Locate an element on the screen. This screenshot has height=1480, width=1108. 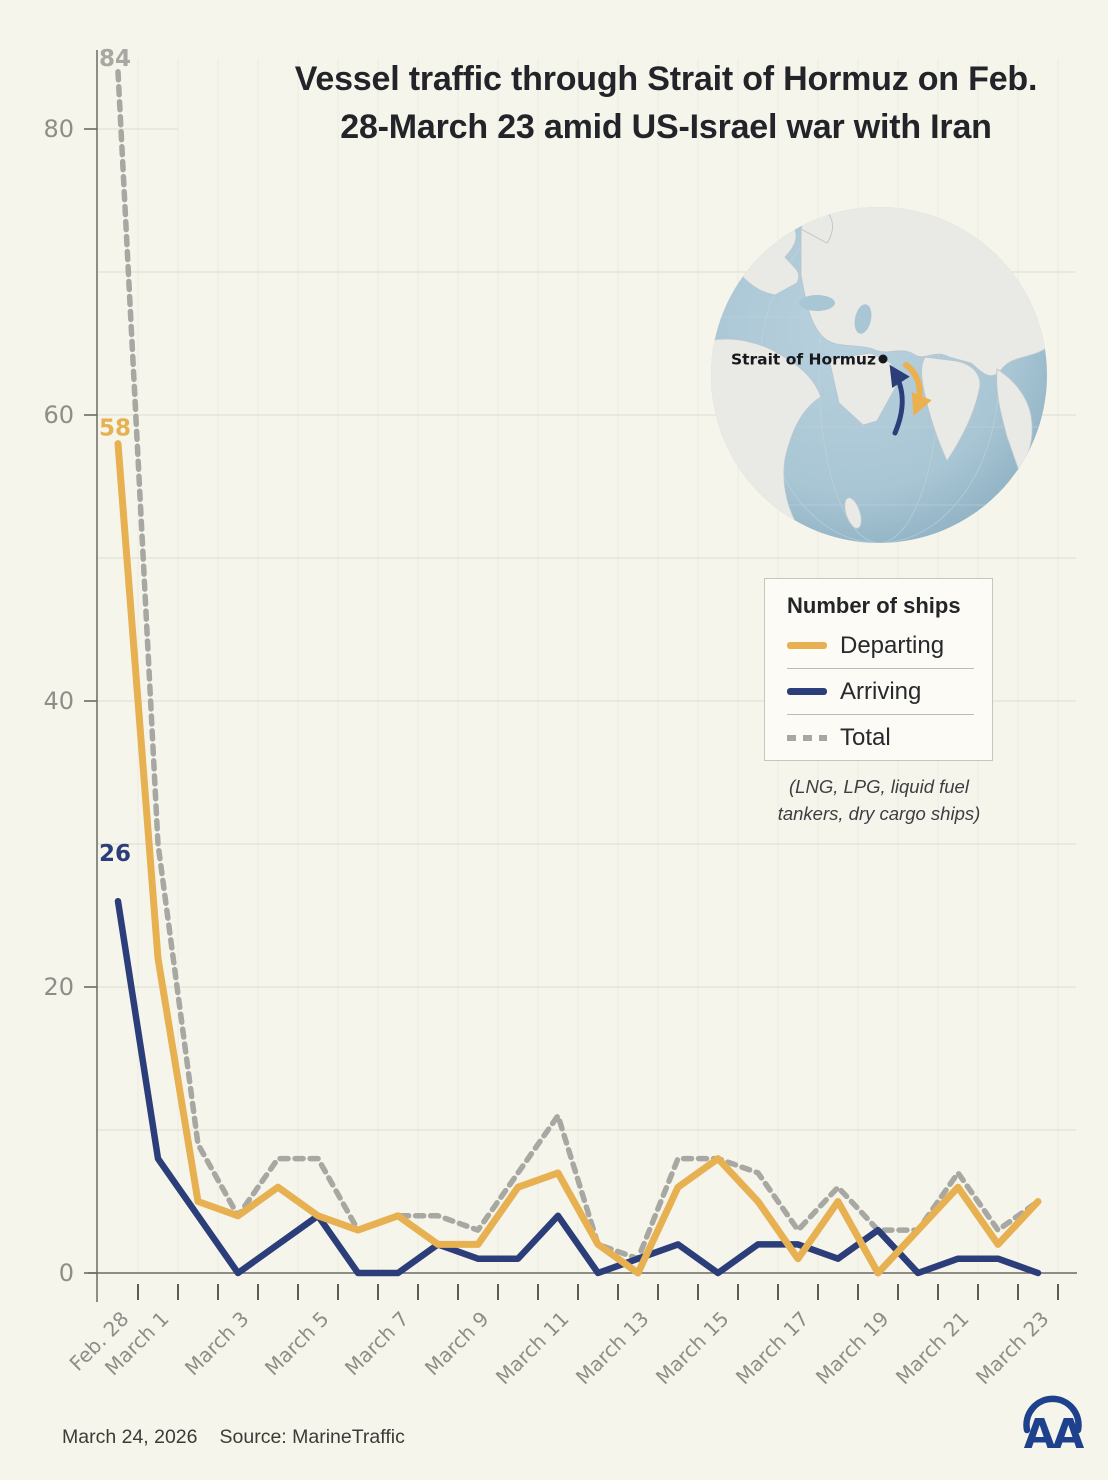
departing-arrow is located at coordinates (917, 389).